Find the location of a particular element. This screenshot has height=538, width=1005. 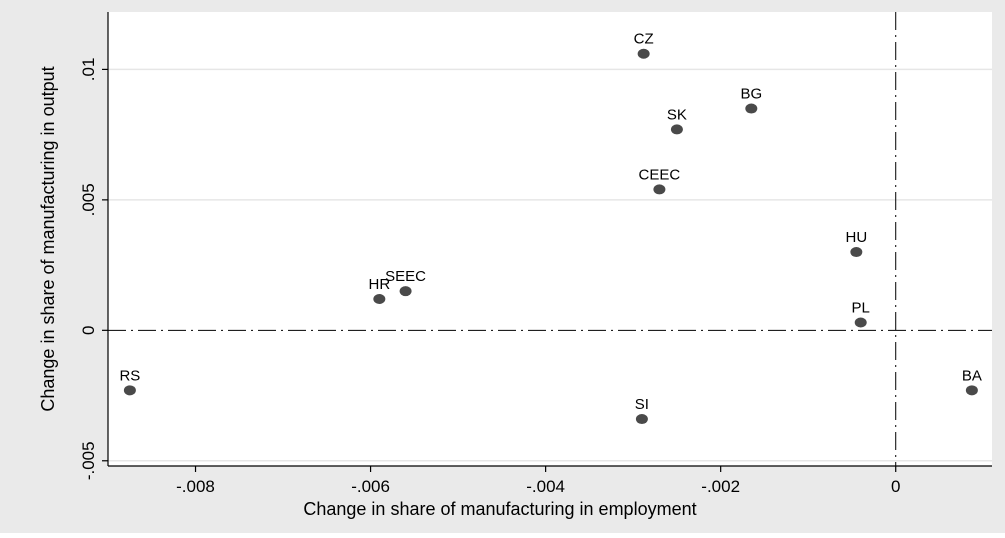

point-label: HU is located at coordinates (857, 237).